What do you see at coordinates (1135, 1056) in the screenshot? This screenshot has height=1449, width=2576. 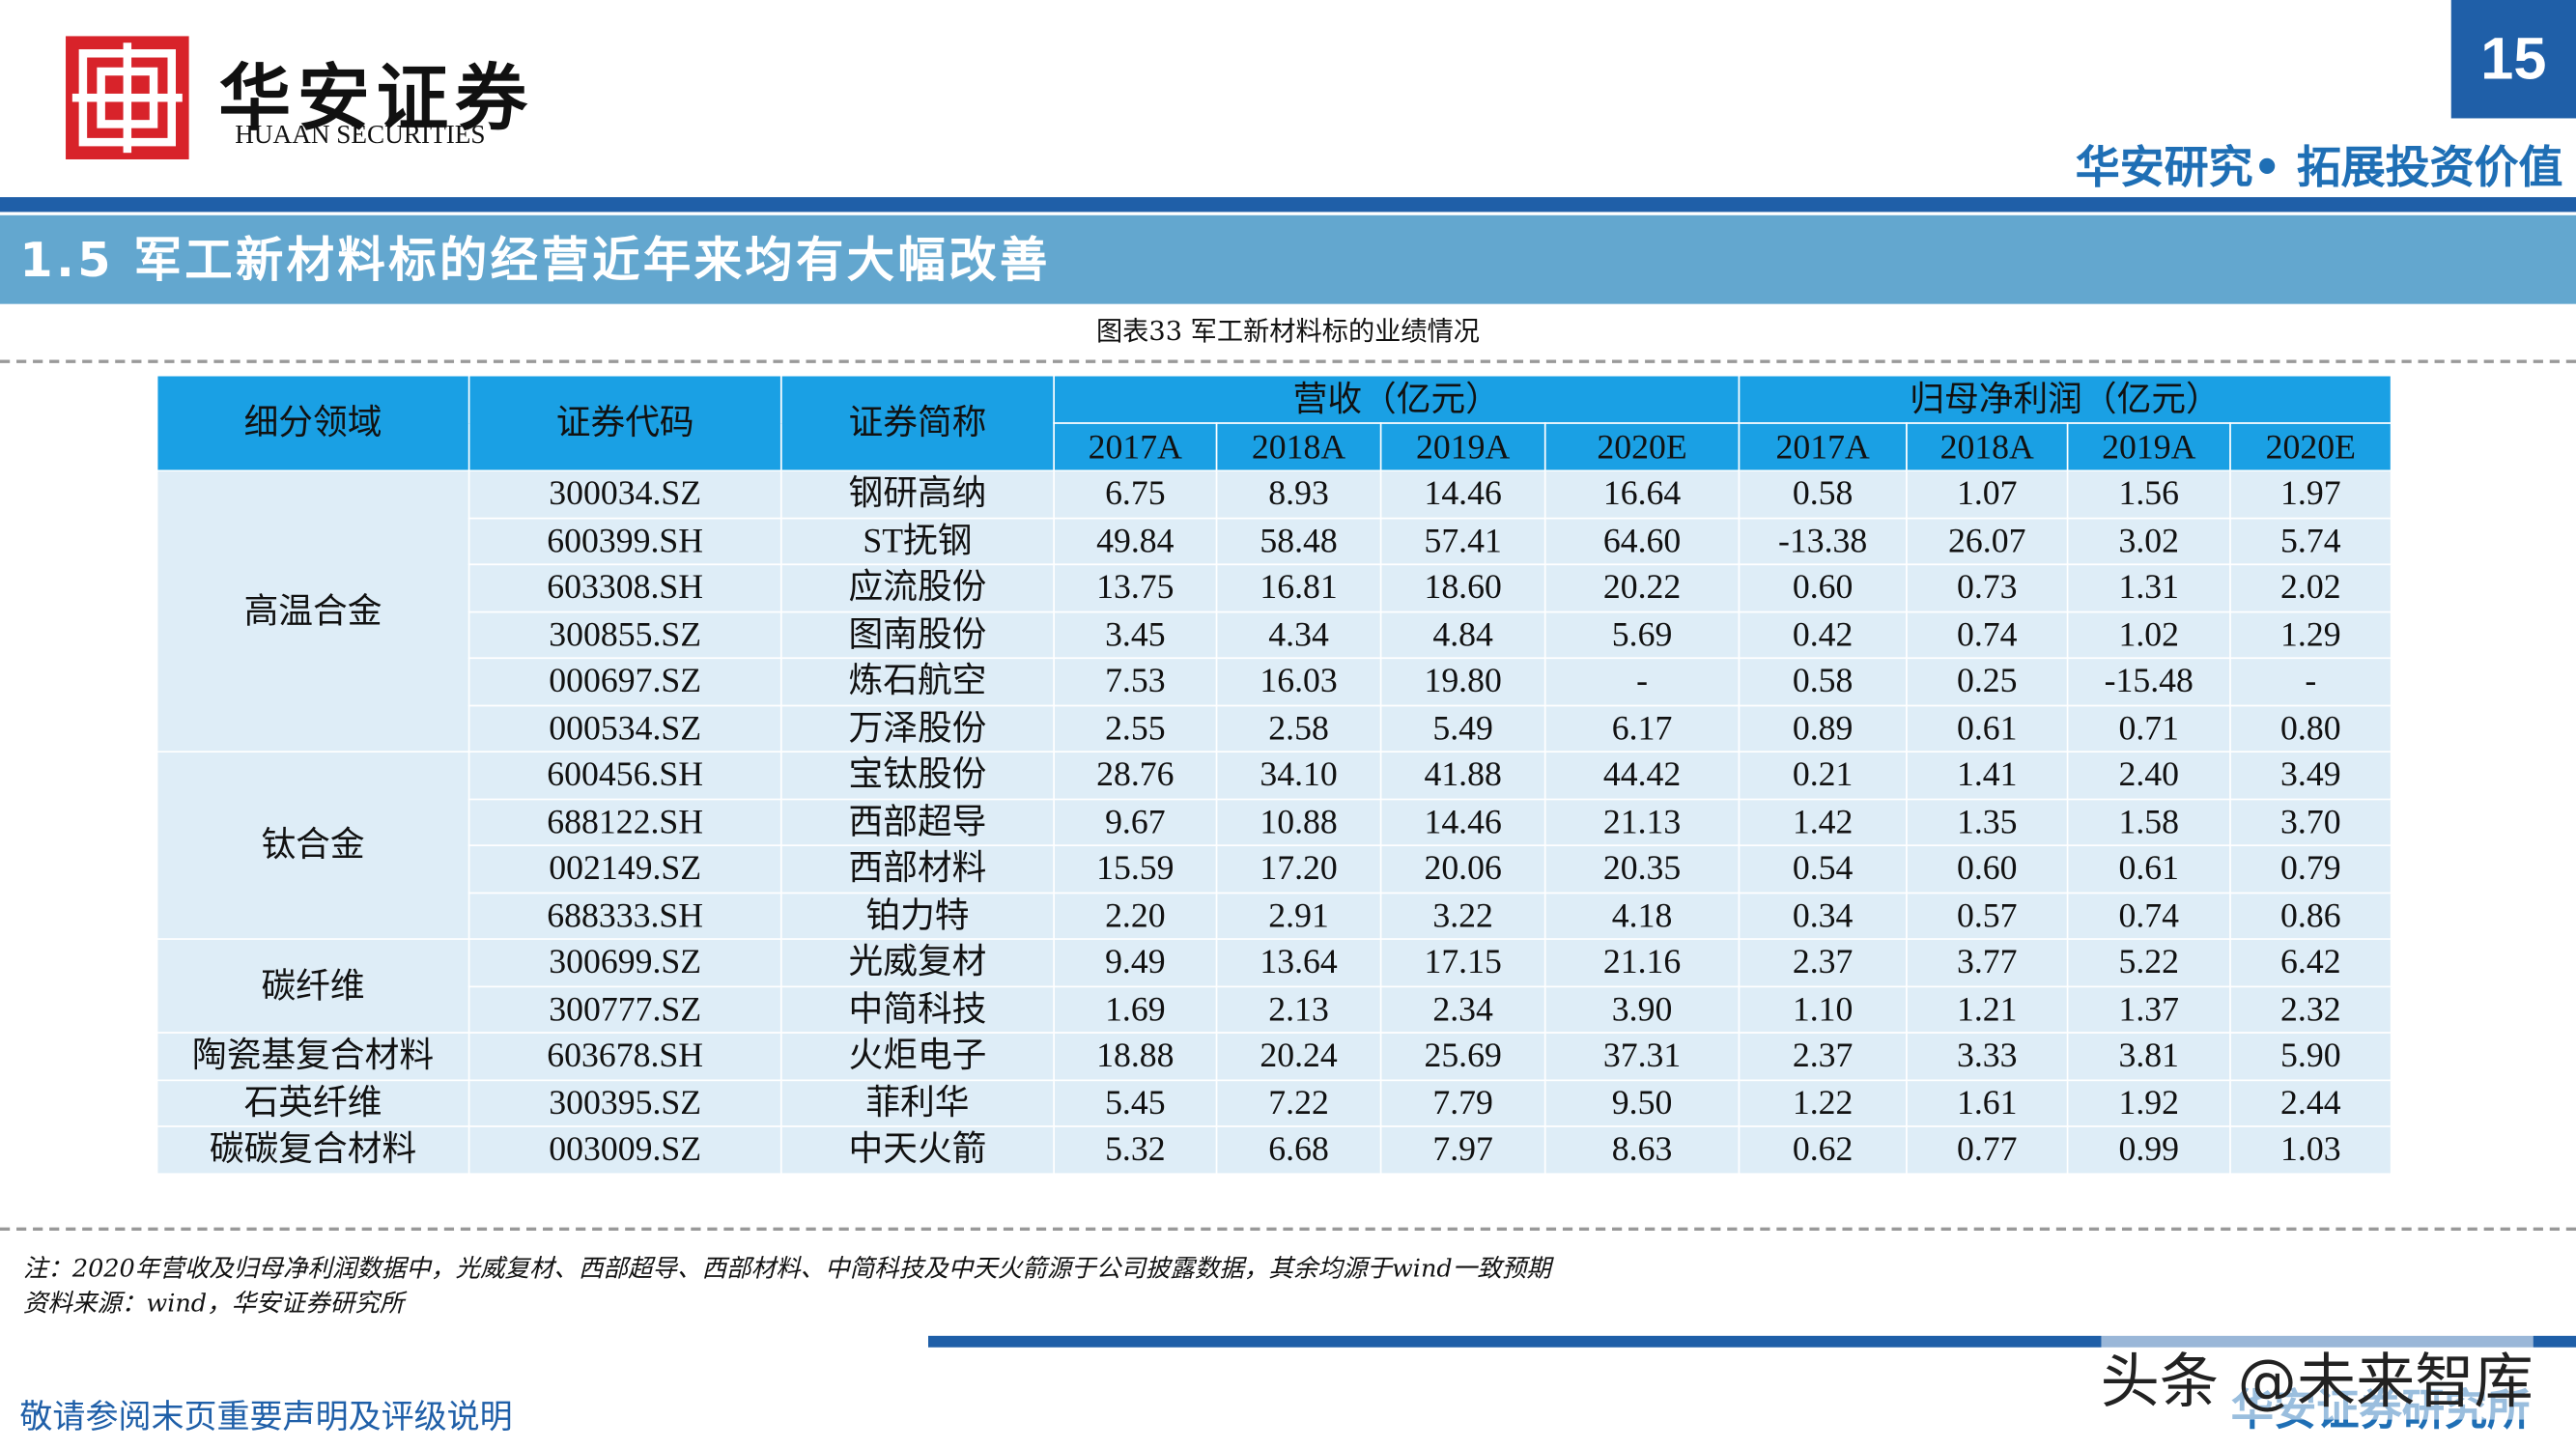 I see `value-cell: 18.88` at bounding box center [1135, 1056].